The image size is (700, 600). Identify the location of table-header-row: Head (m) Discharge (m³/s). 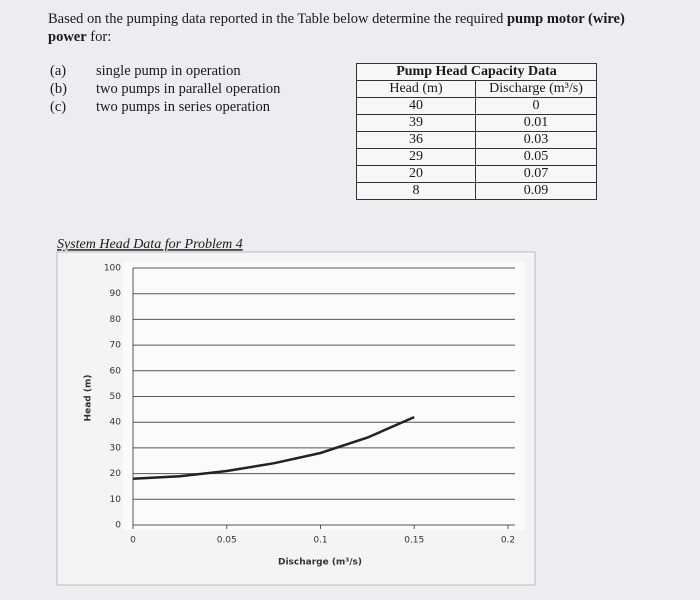
(476, 89).